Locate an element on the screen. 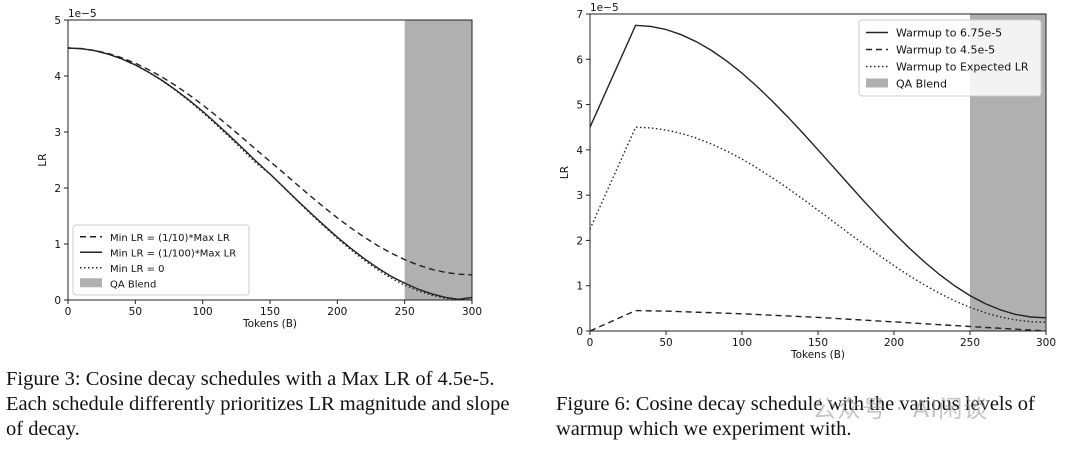  y-tick-label: 6 is located at coordinates (579, 60).